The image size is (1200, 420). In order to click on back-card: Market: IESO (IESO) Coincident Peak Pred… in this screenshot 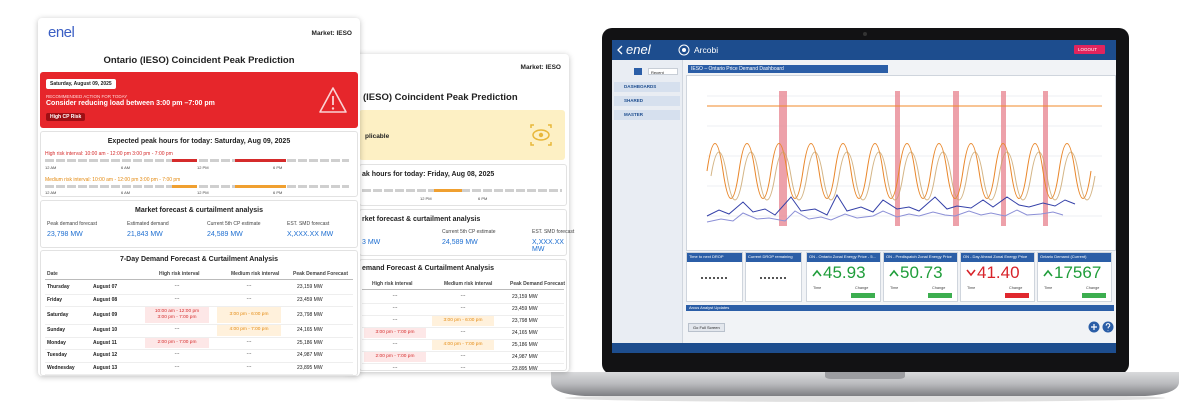, I will do `click(459, 213)`.